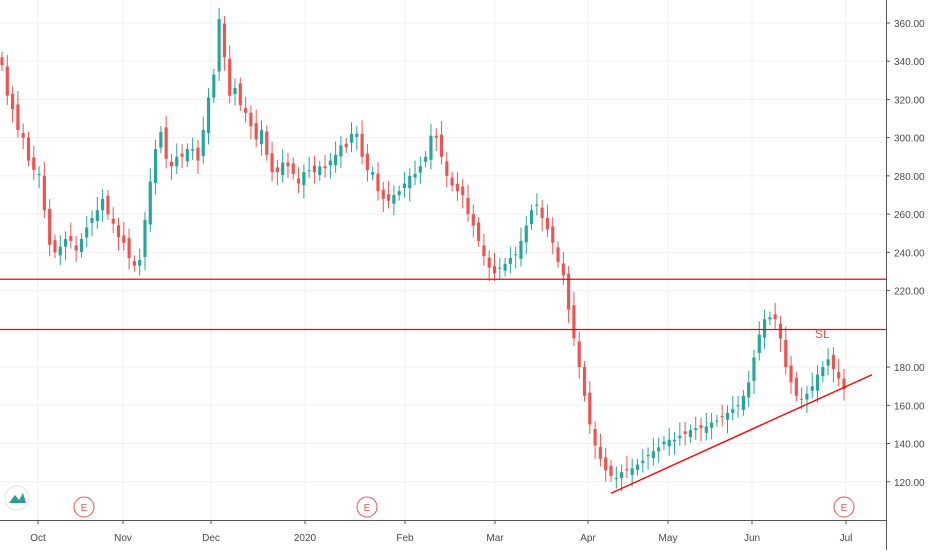  I want to click on earnings-marker-label: E, so click(84, 508).